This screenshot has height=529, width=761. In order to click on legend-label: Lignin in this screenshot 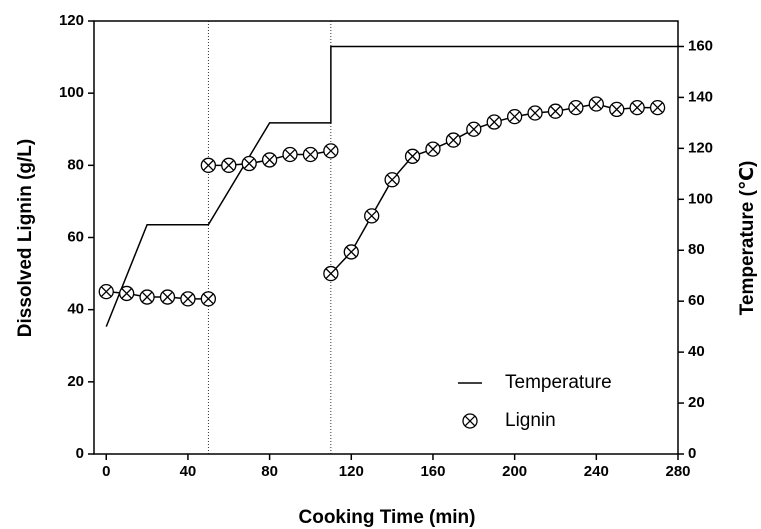, I will do `click(530, 420)`.